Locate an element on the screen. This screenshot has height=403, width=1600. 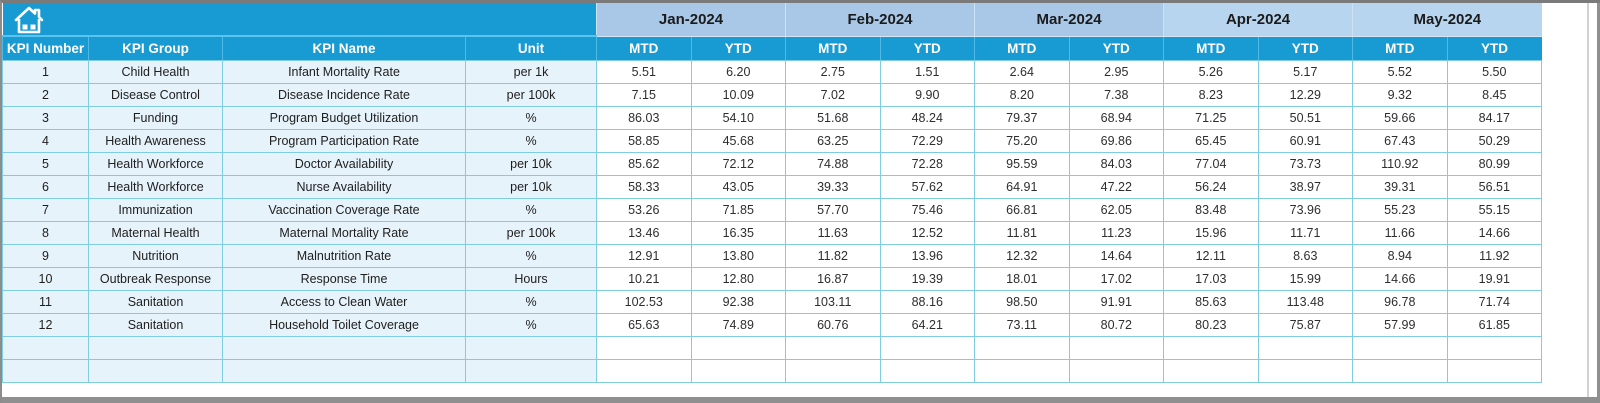
value-cell: 98.50 is located at coordinates (1022, 301).